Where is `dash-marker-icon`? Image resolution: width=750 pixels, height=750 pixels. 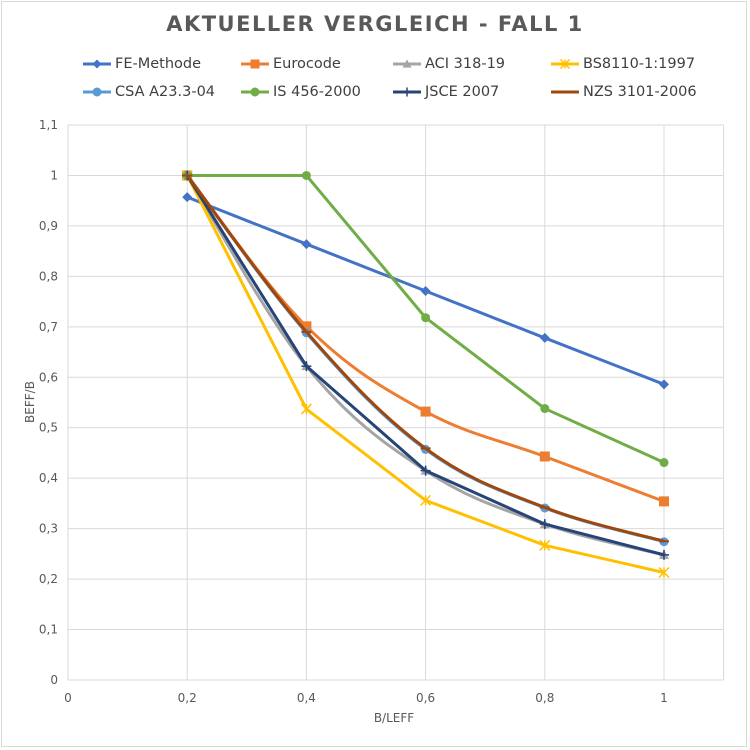 dash-marker-icon is located at coordinates (565, 92).